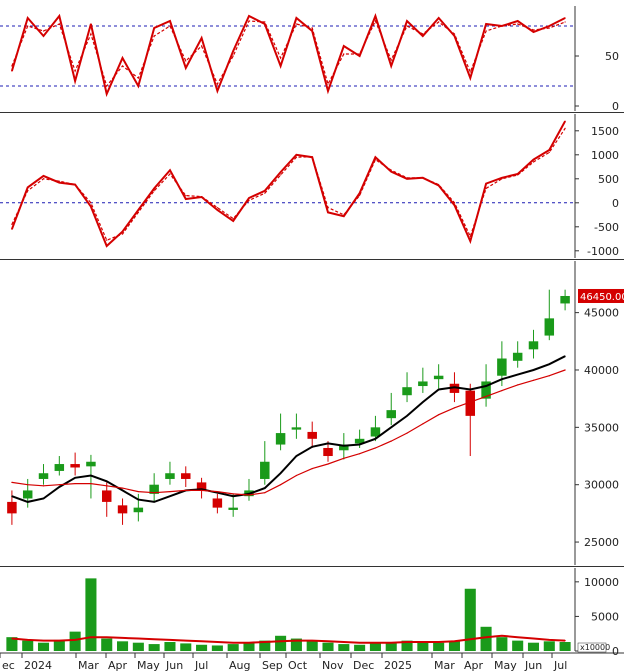  Describe the element at coordinates (601, 313) in the screenshot. I see `y-tick-label: 45000` at that location.